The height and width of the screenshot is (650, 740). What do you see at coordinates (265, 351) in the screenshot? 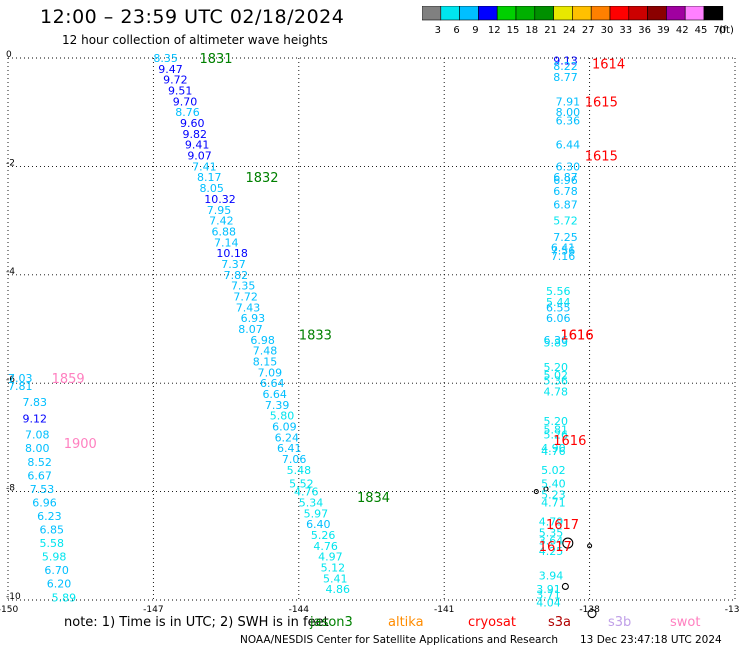
I see `wave-height-value: 7.48` at bounding box center [265, 351].